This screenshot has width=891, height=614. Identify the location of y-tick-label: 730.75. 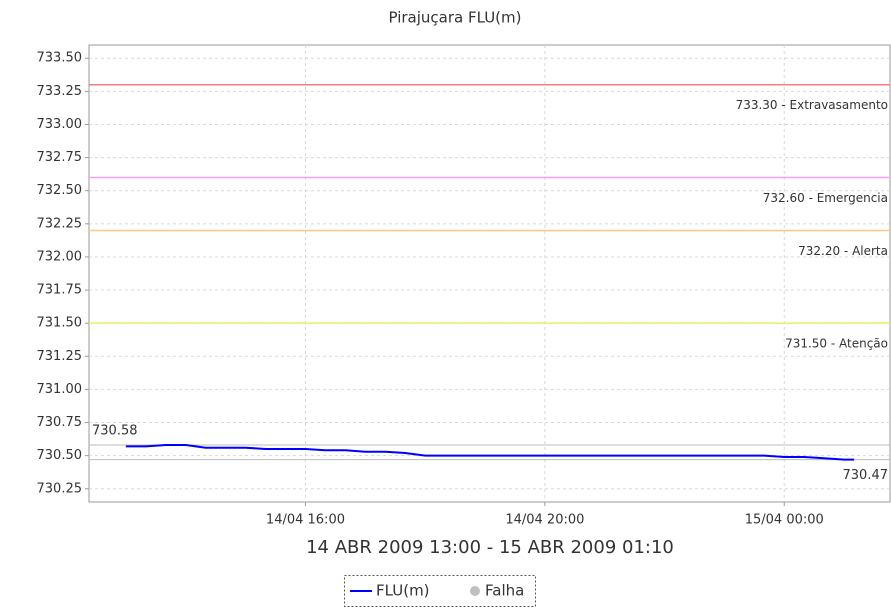
(60, 422).